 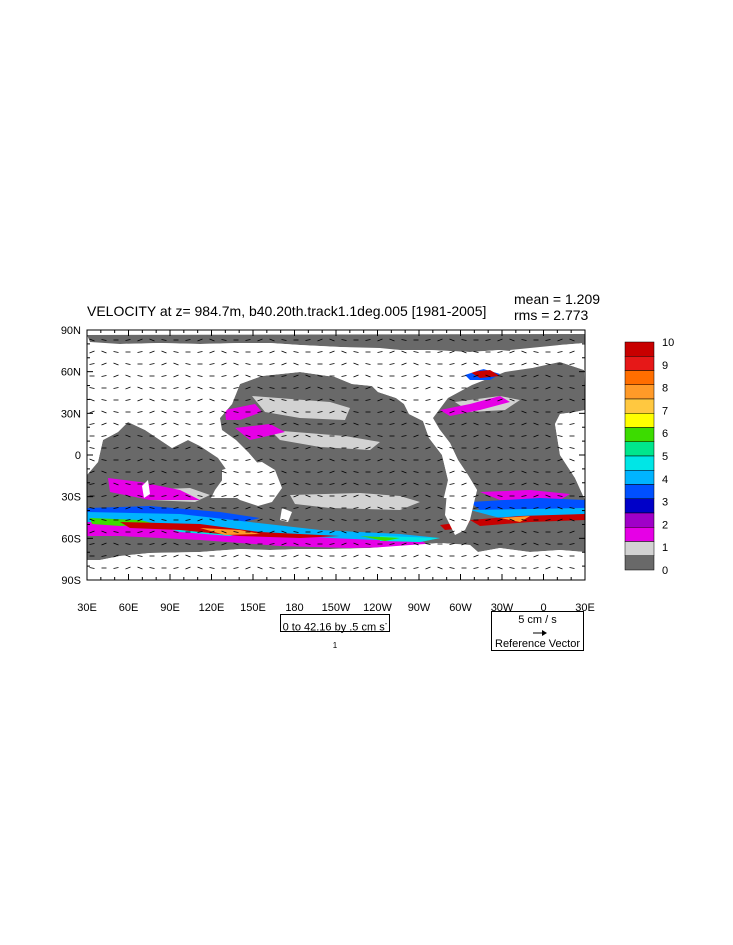 I want to click on madagascar, so click(x=146, y=489).